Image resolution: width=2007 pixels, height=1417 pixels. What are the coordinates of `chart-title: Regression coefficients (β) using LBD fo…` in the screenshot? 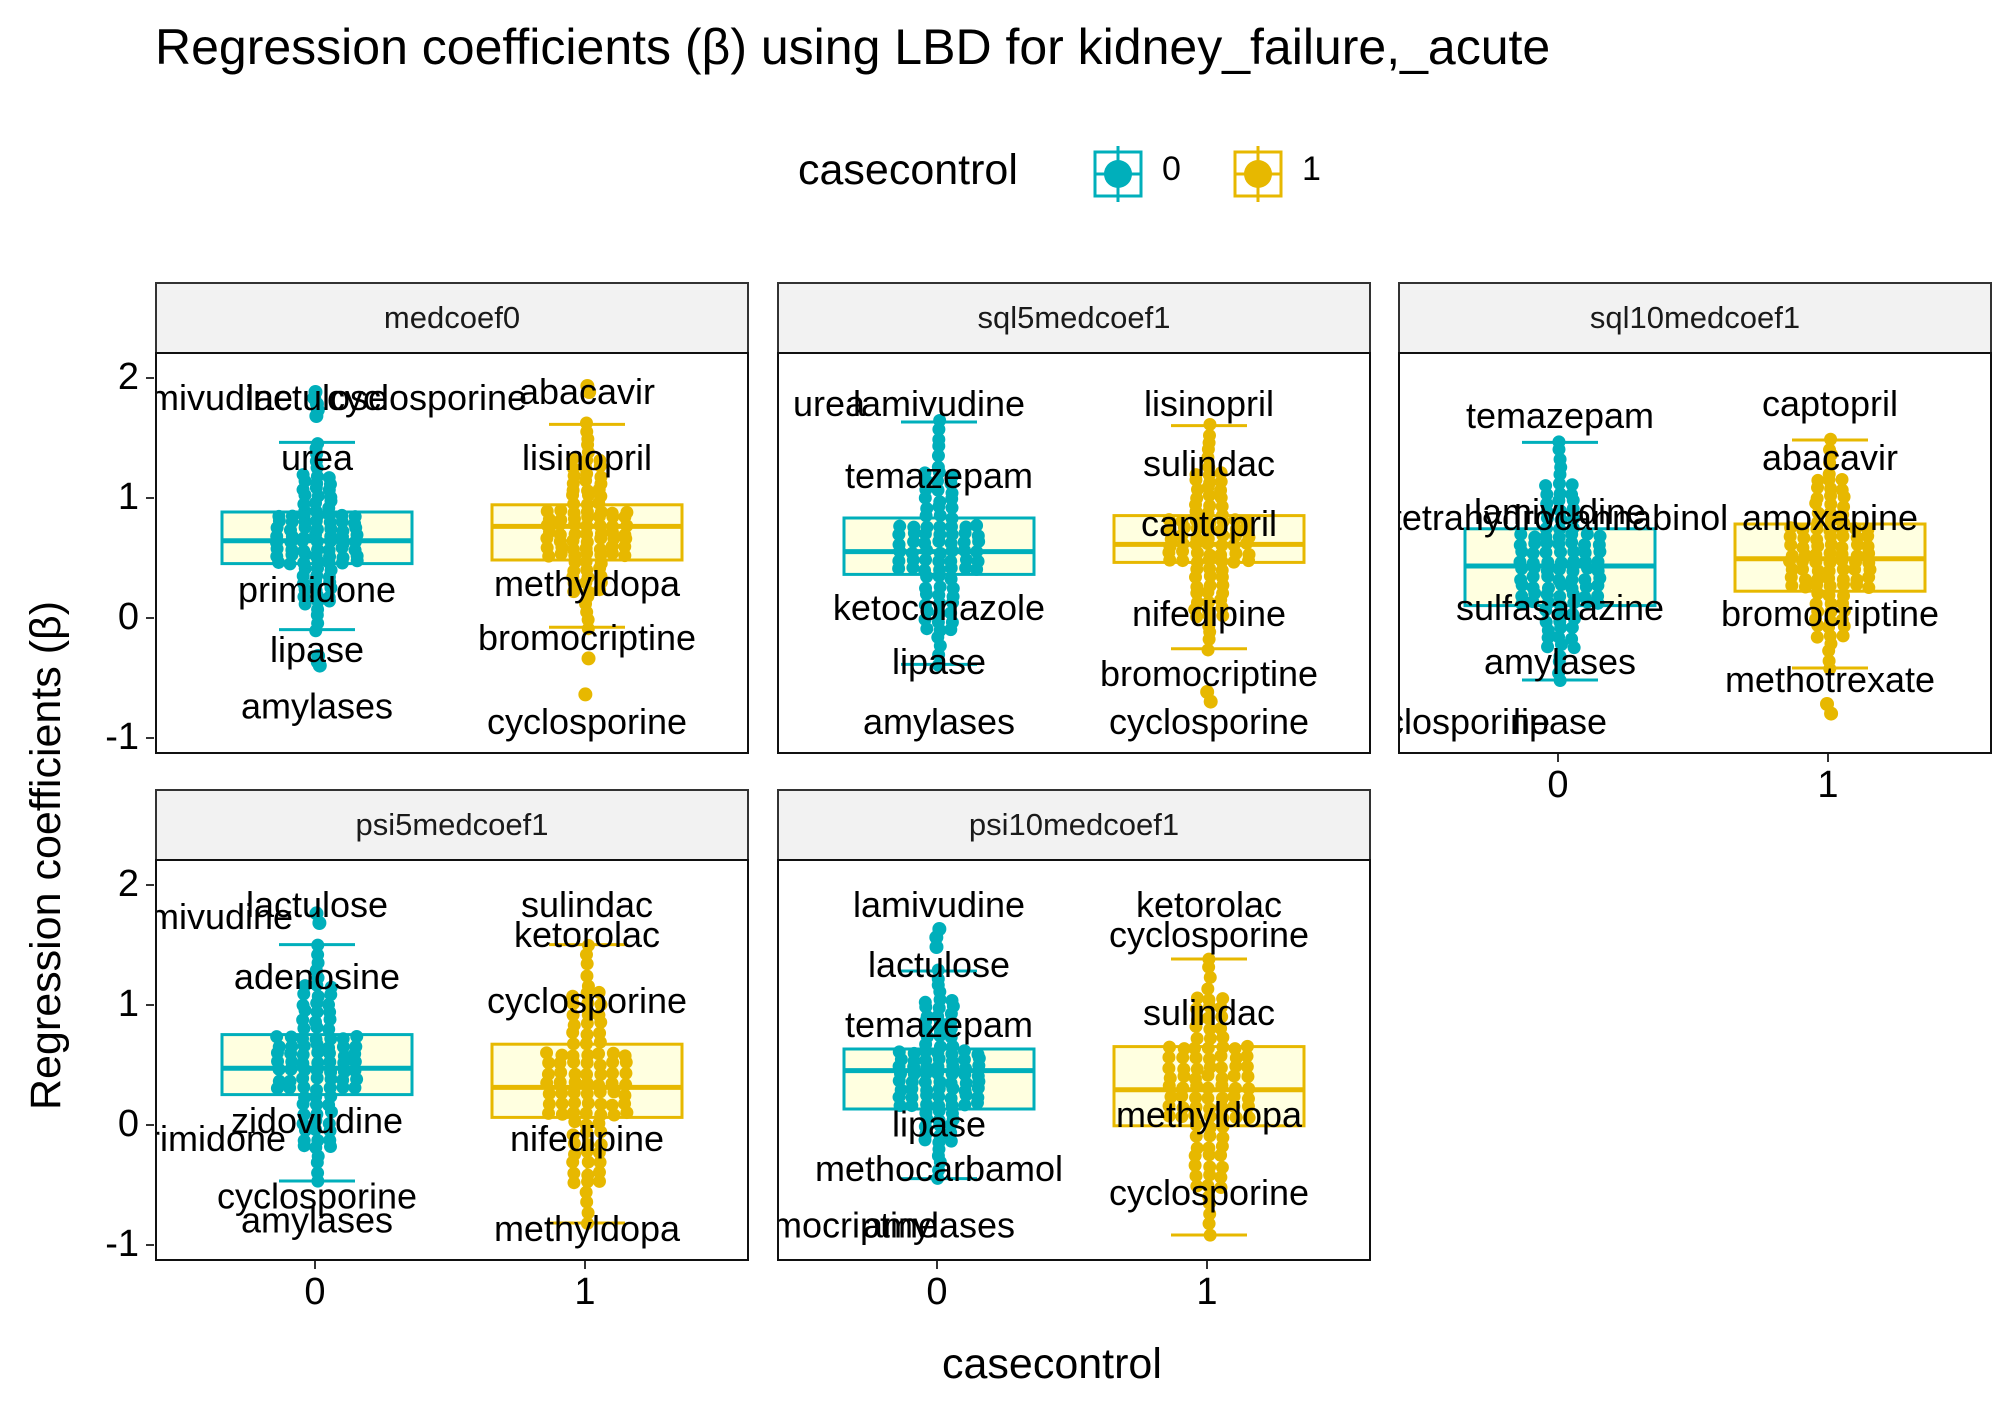 It's located at (853, 47).